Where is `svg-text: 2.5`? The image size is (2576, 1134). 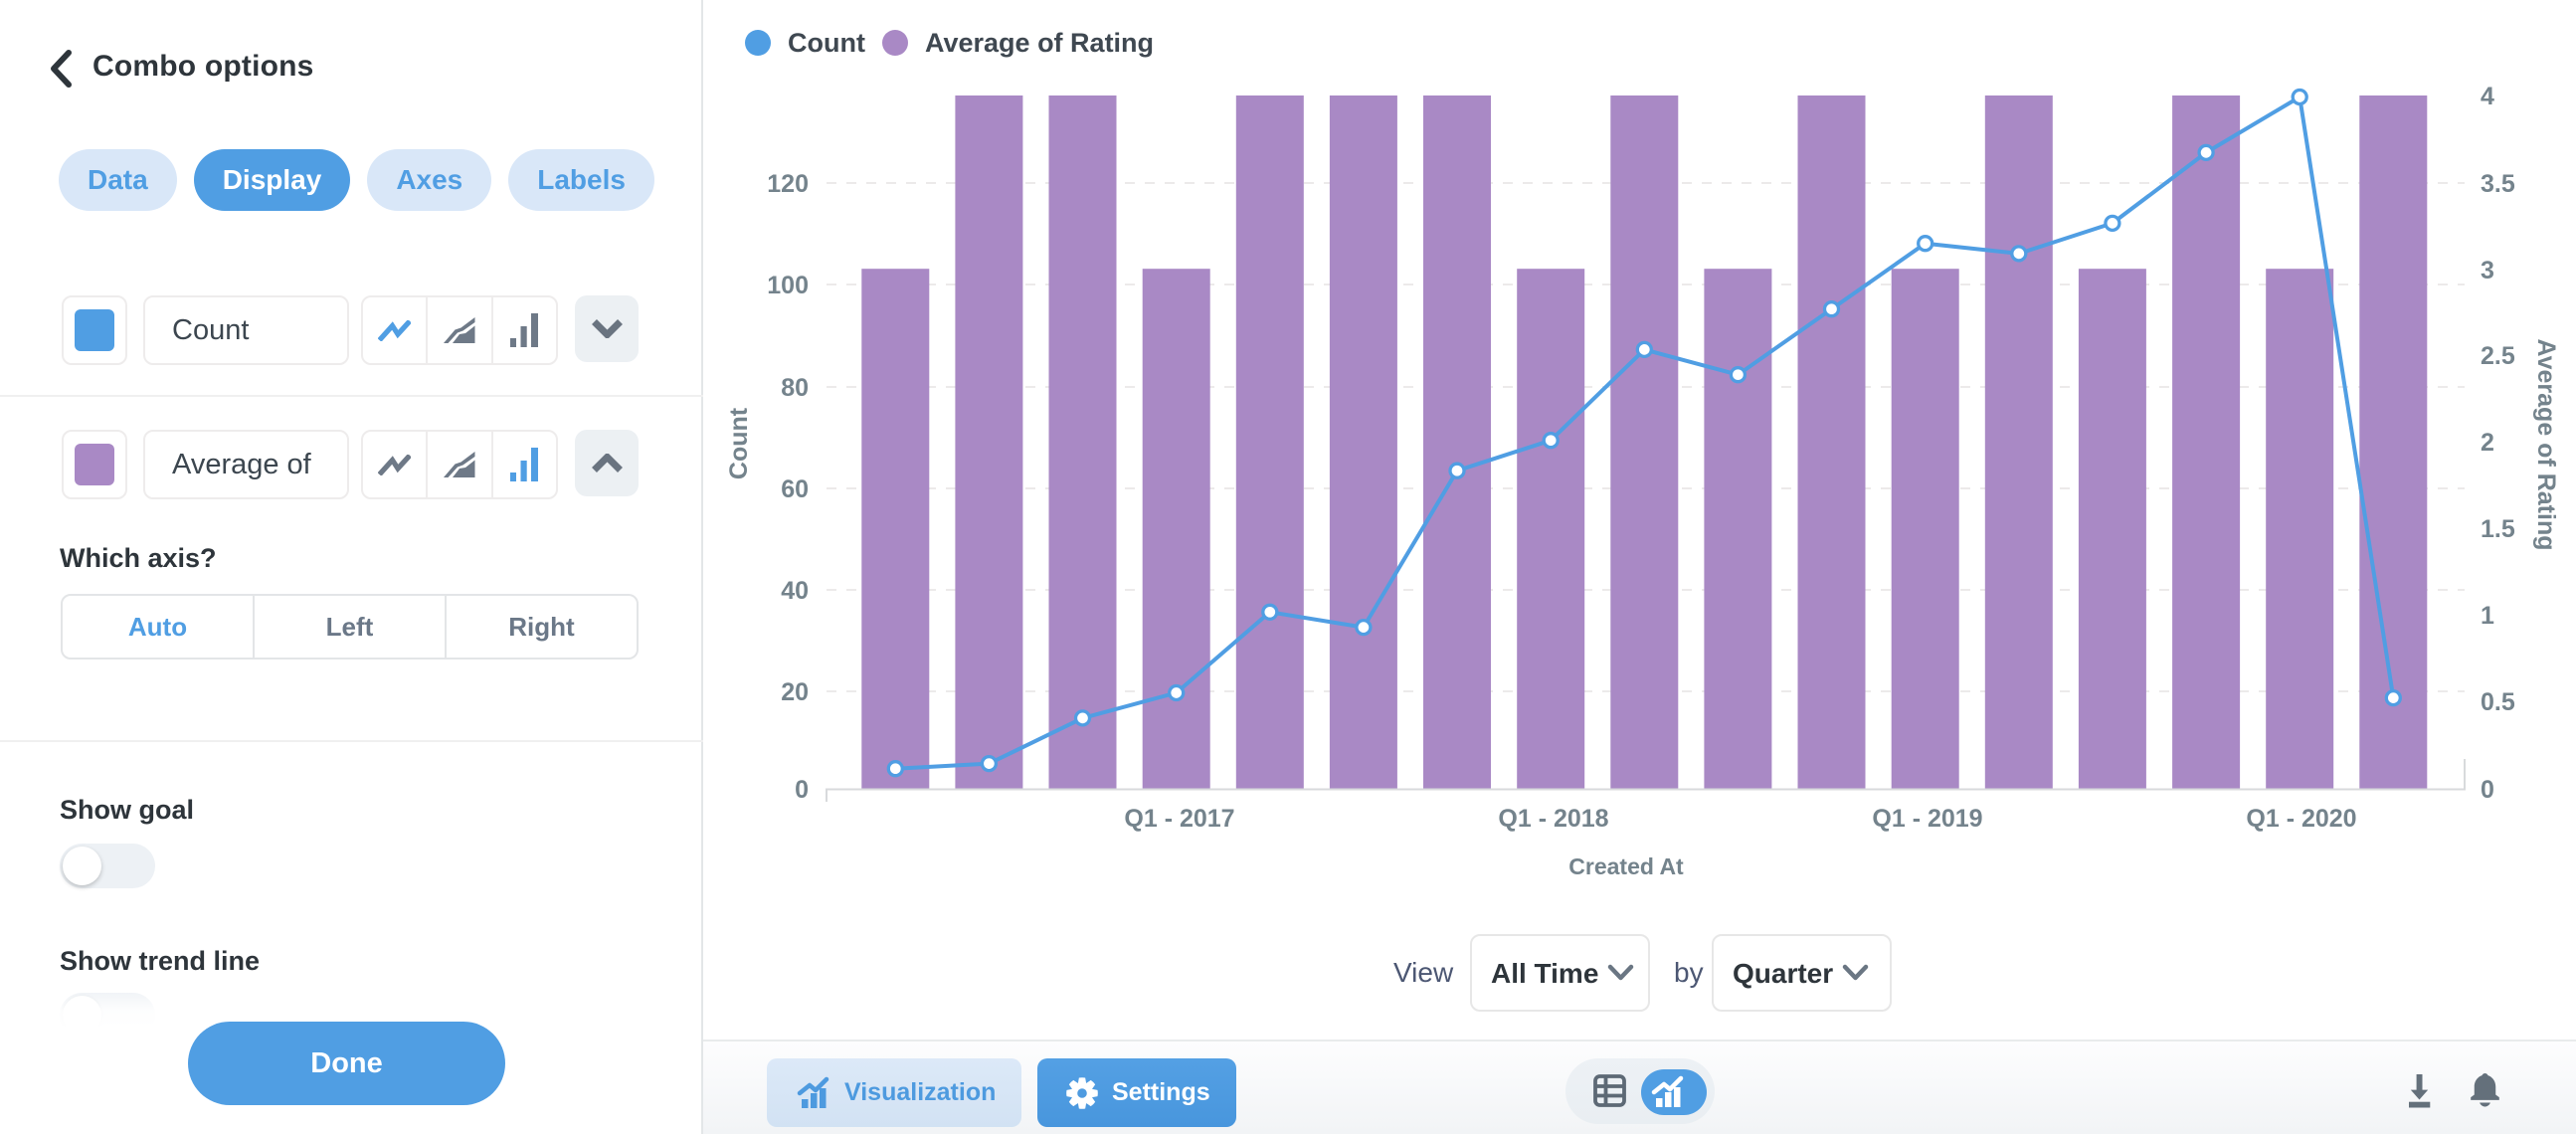
svg-text: 2.5 is located at coordinates (2498, 356).